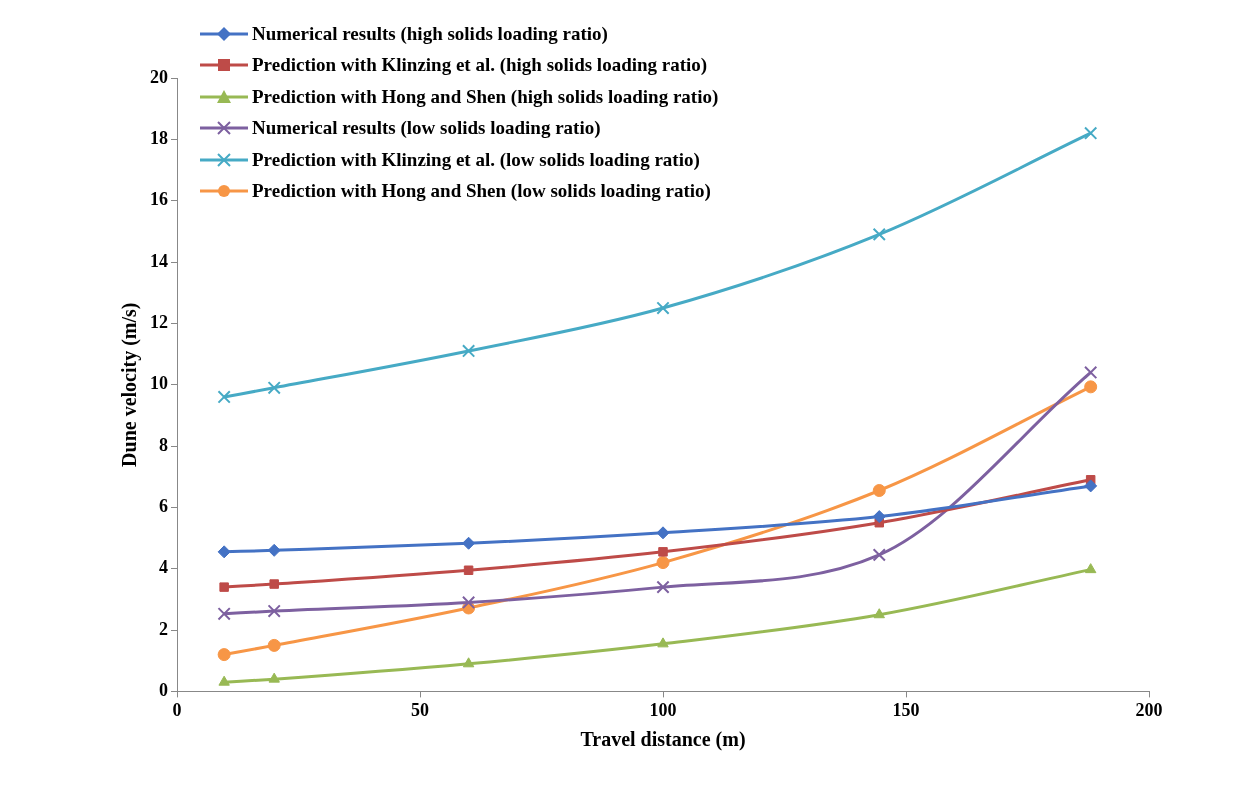 Image resolution: width=1249 pixels, height=797 pixels. Describe the element at coordinates (159, 76) in the screenshot. I see `y-tick-label: 20` at that location.